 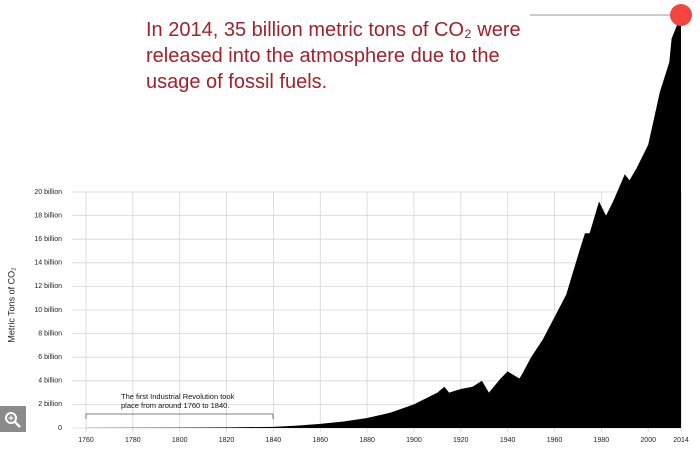 I want to click on highlight-point, so click(x=681, y=15).